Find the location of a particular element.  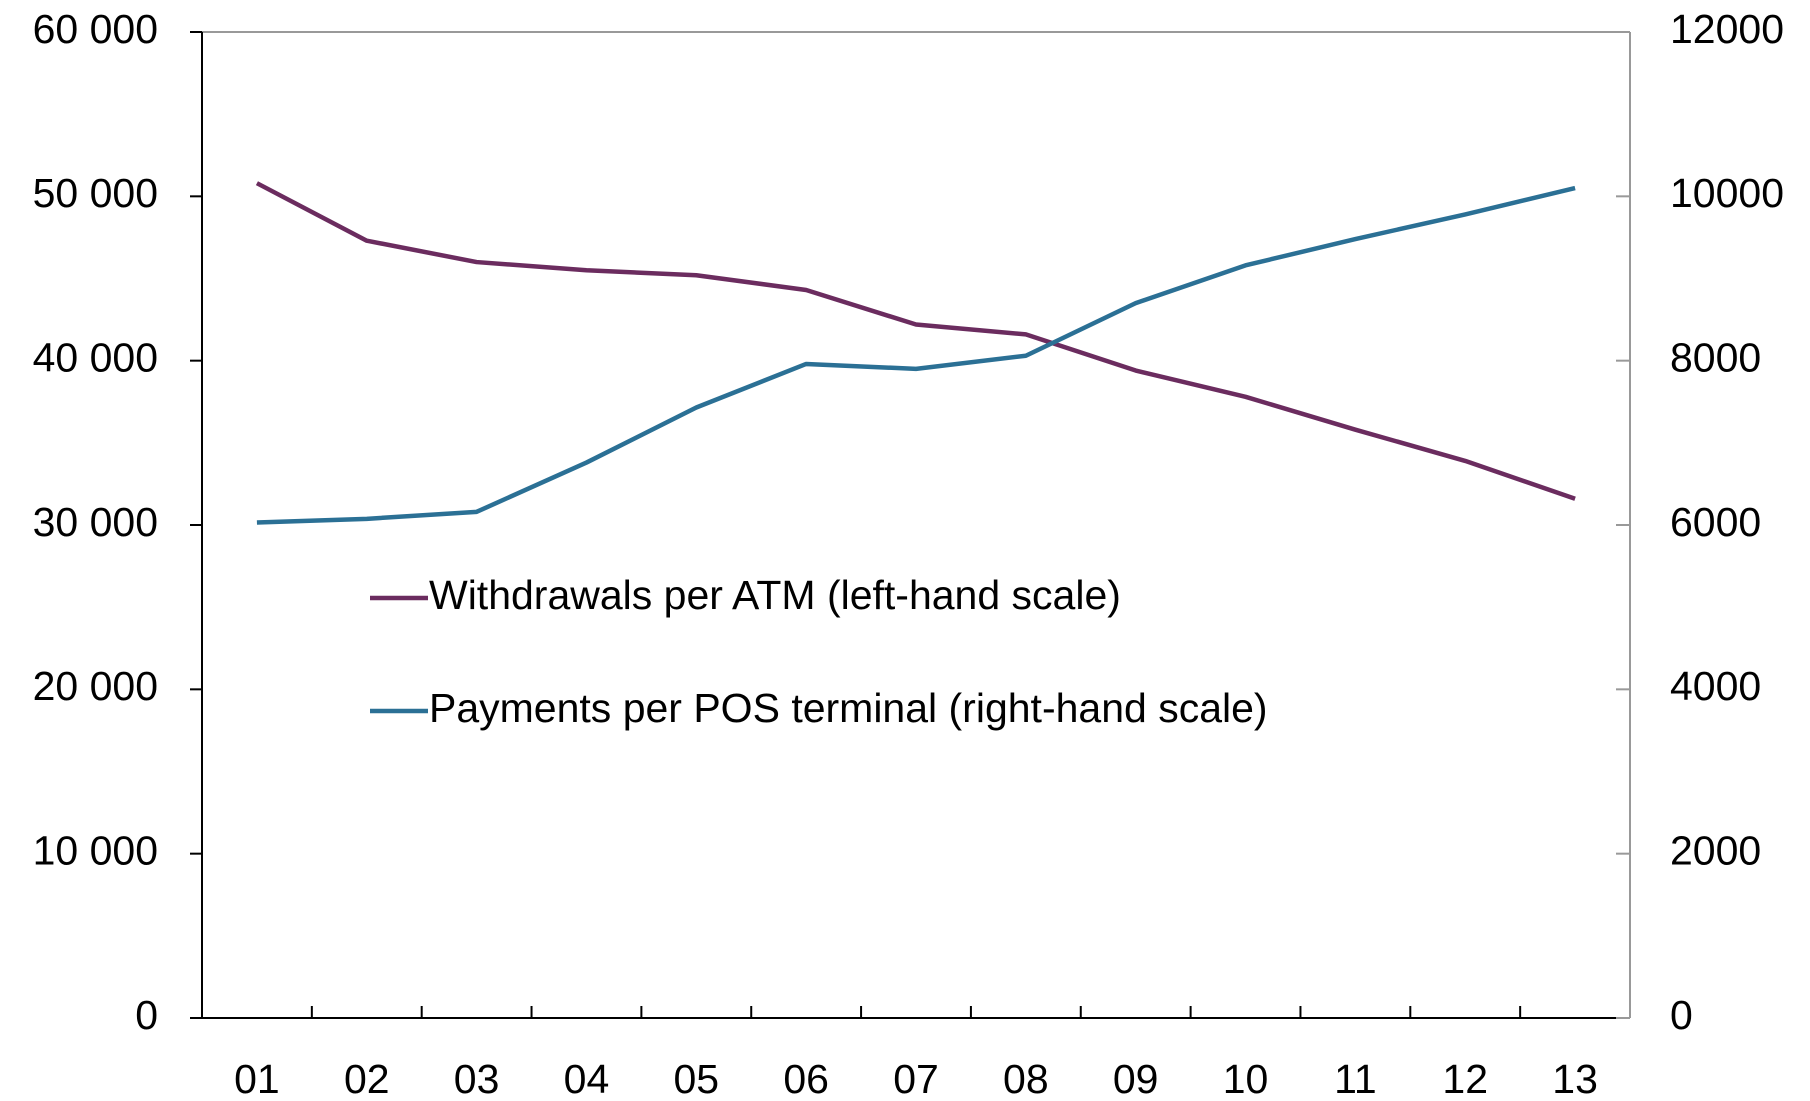

x-tick-label: 02 is located at coordinates (367, 1078).